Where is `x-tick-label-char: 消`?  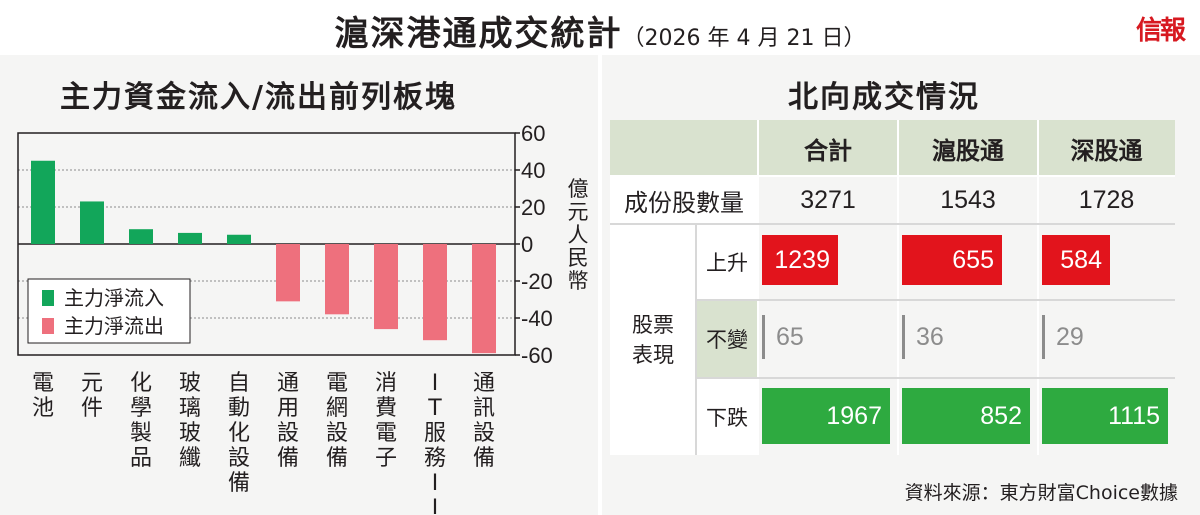
x-tick-label-char: 消 is located at coordinates (386, 383).